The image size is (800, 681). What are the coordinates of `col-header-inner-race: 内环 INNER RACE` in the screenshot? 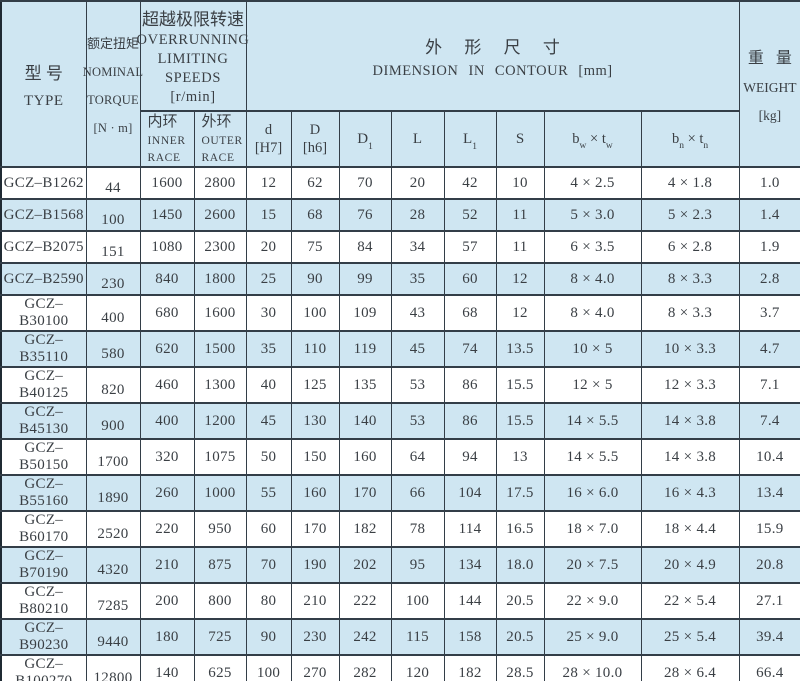 It's located at (167, 139).